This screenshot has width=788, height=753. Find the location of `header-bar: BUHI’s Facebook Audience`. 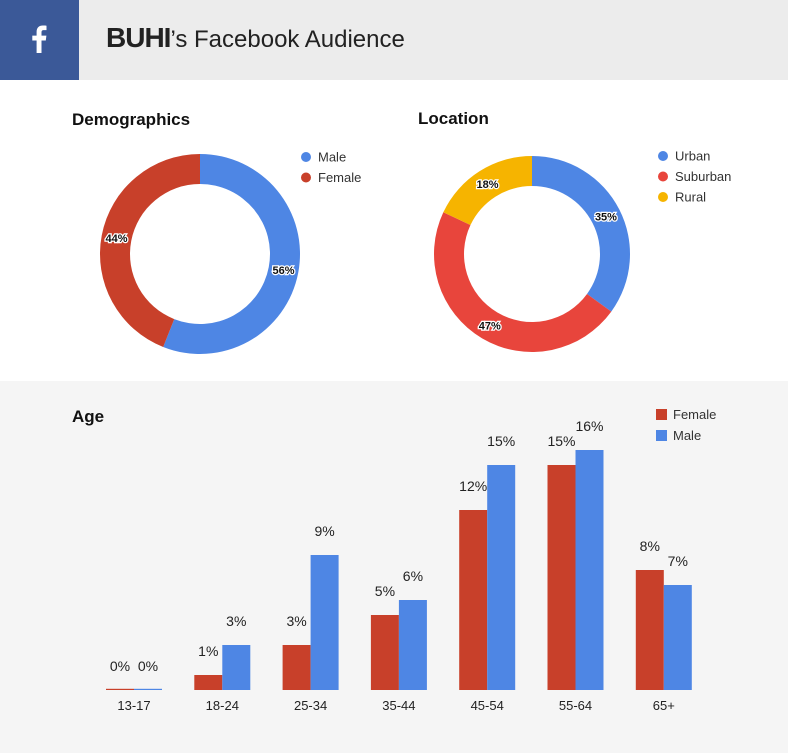

header-bar: BUHI’s Facebook Audience is located at coordinates (394, 40).